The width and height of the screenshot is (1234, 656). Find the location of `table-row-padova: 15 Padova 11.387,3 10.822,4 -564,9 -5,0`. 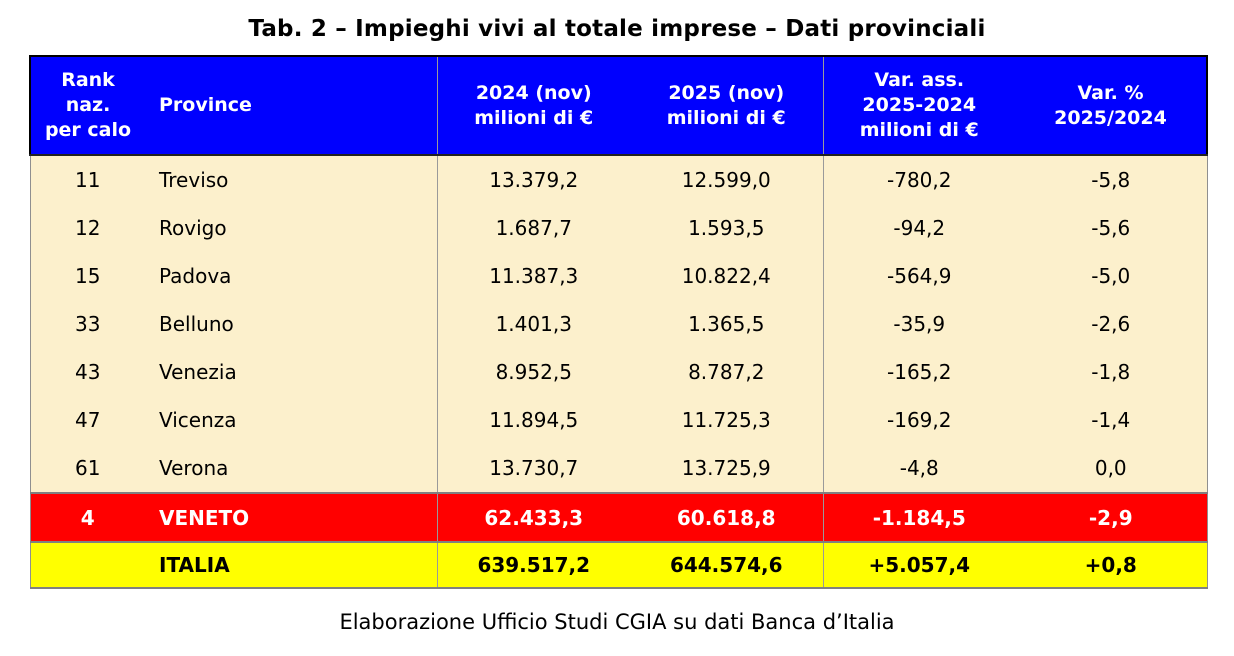

table-row-padova: 15 Padova 11.387,3 10.822,4 -564,9 -5,0 is located at coordinates (618, 276).